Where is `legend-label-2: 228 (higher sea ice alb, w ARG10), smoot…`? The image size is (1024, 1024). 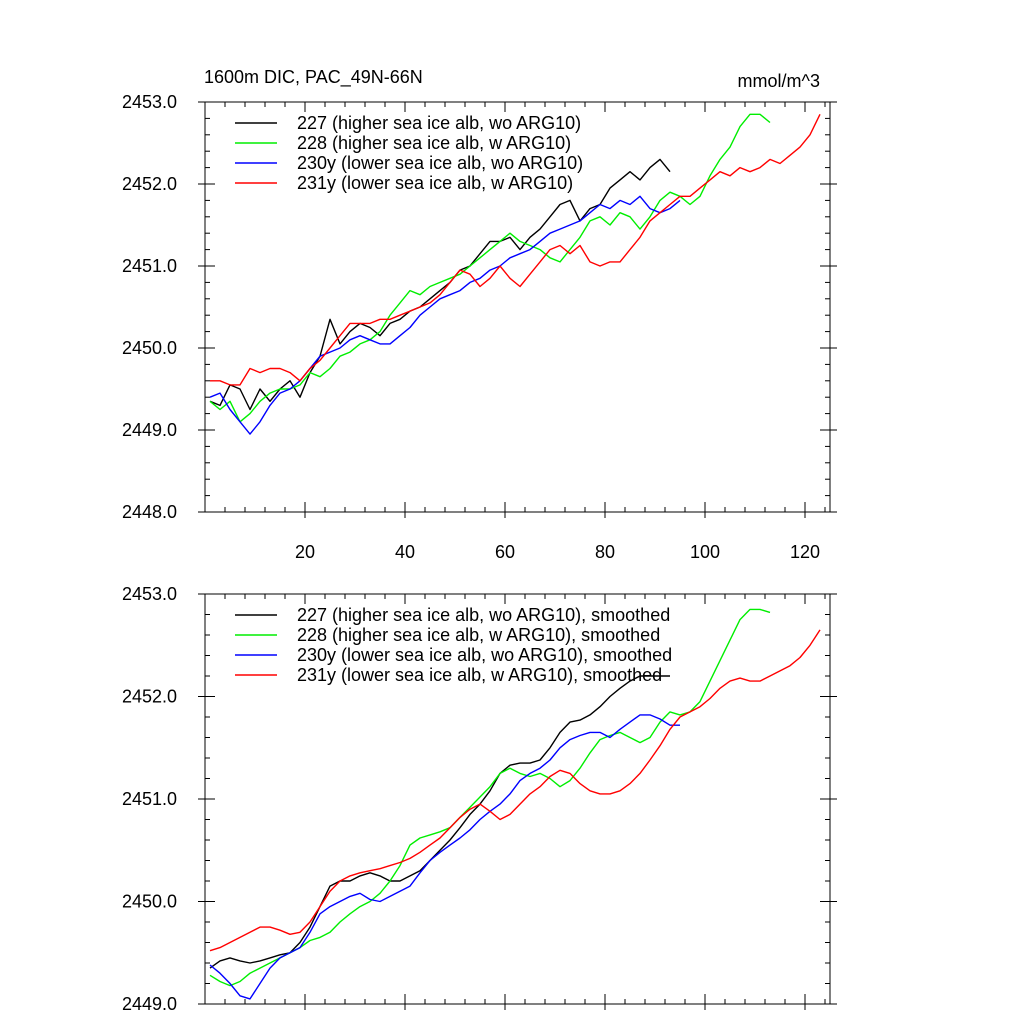 legend-label-2: 228 (higher sea ice alb, w ARG10), smoot… is located at coordinates (478, 635).